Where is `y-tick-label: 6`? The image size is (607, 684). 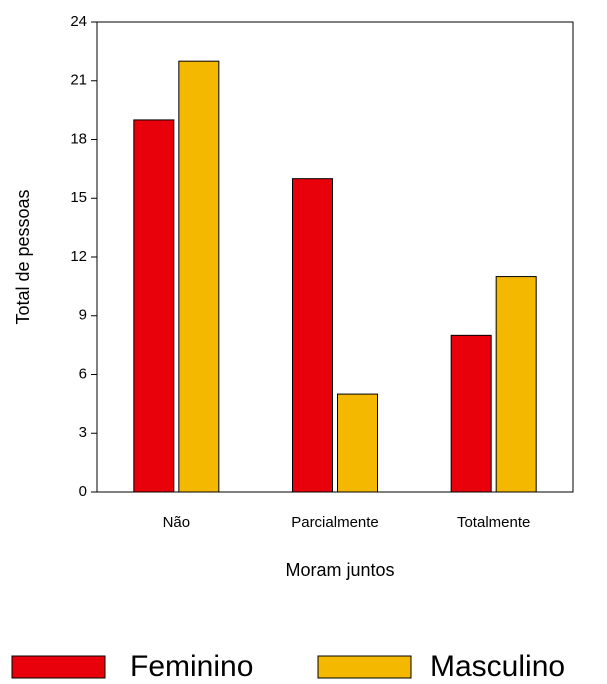
y-tick-label: 6 is located at coordinates (83, 373).